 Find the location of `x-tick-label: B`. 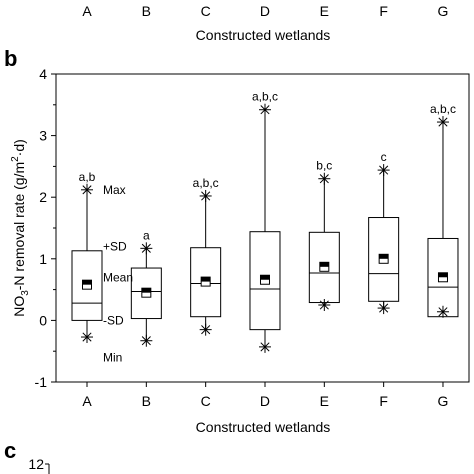

x-tick-label: B is located at coordinates (146, 401).